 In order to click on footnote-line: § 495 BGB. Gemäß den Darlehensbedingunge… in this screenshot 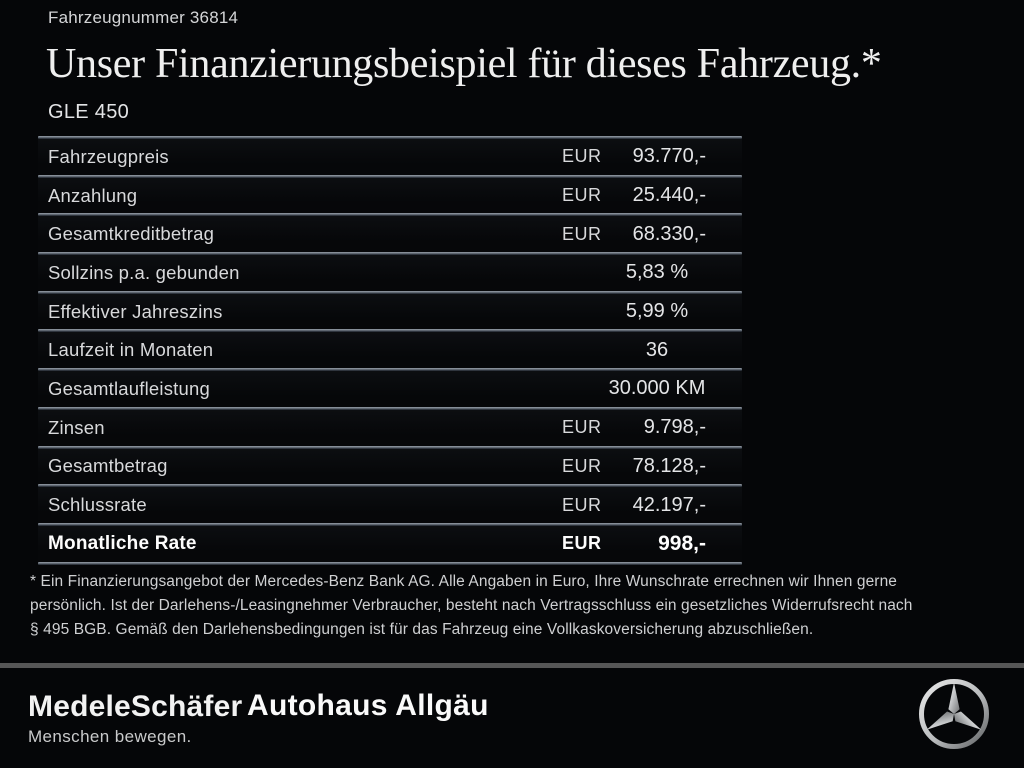, I will do `click(422, 629)`.